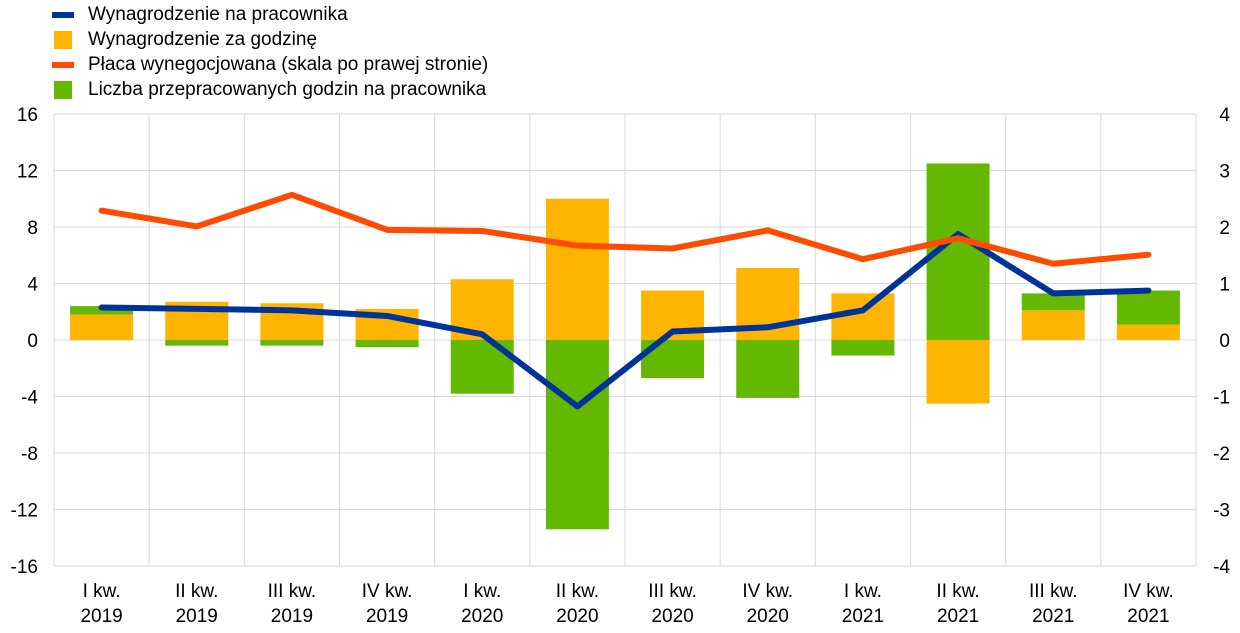 This screenshot has width=1240, height=633. What do you see at coordinates (1224, 228) in the screenshot?
I see `y-right-tick-label: 2` at bounding box center [1224, 228].